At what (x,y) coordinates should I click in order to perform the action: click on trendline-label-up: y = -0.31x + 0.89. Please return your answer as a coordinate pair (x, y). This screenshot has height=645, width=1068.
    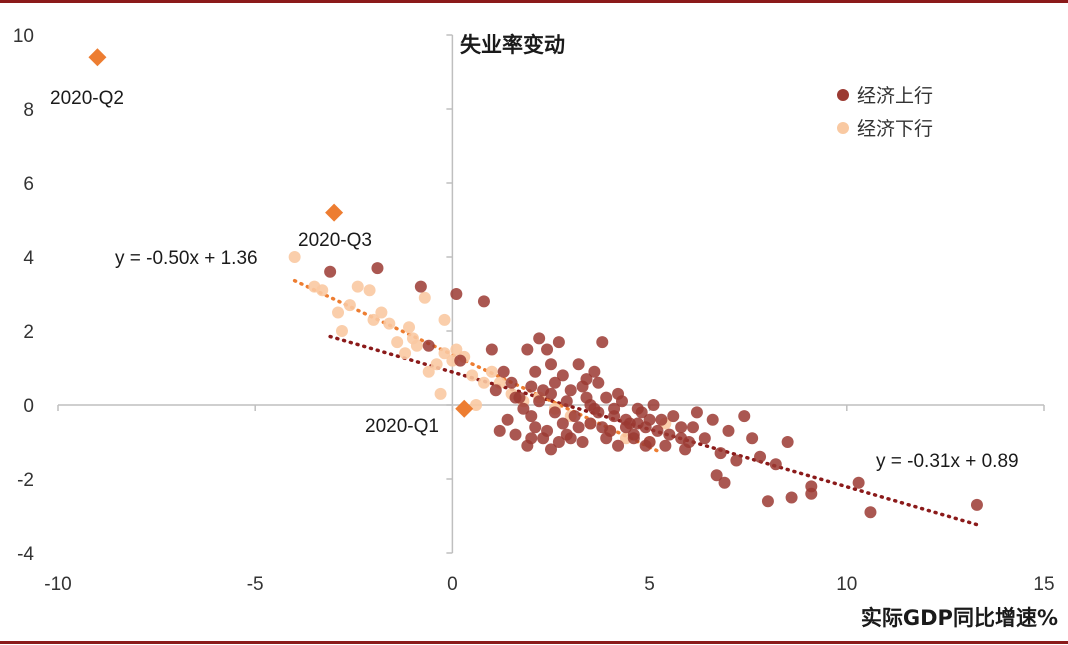
    Looking at the image, I should click on (947, 461).